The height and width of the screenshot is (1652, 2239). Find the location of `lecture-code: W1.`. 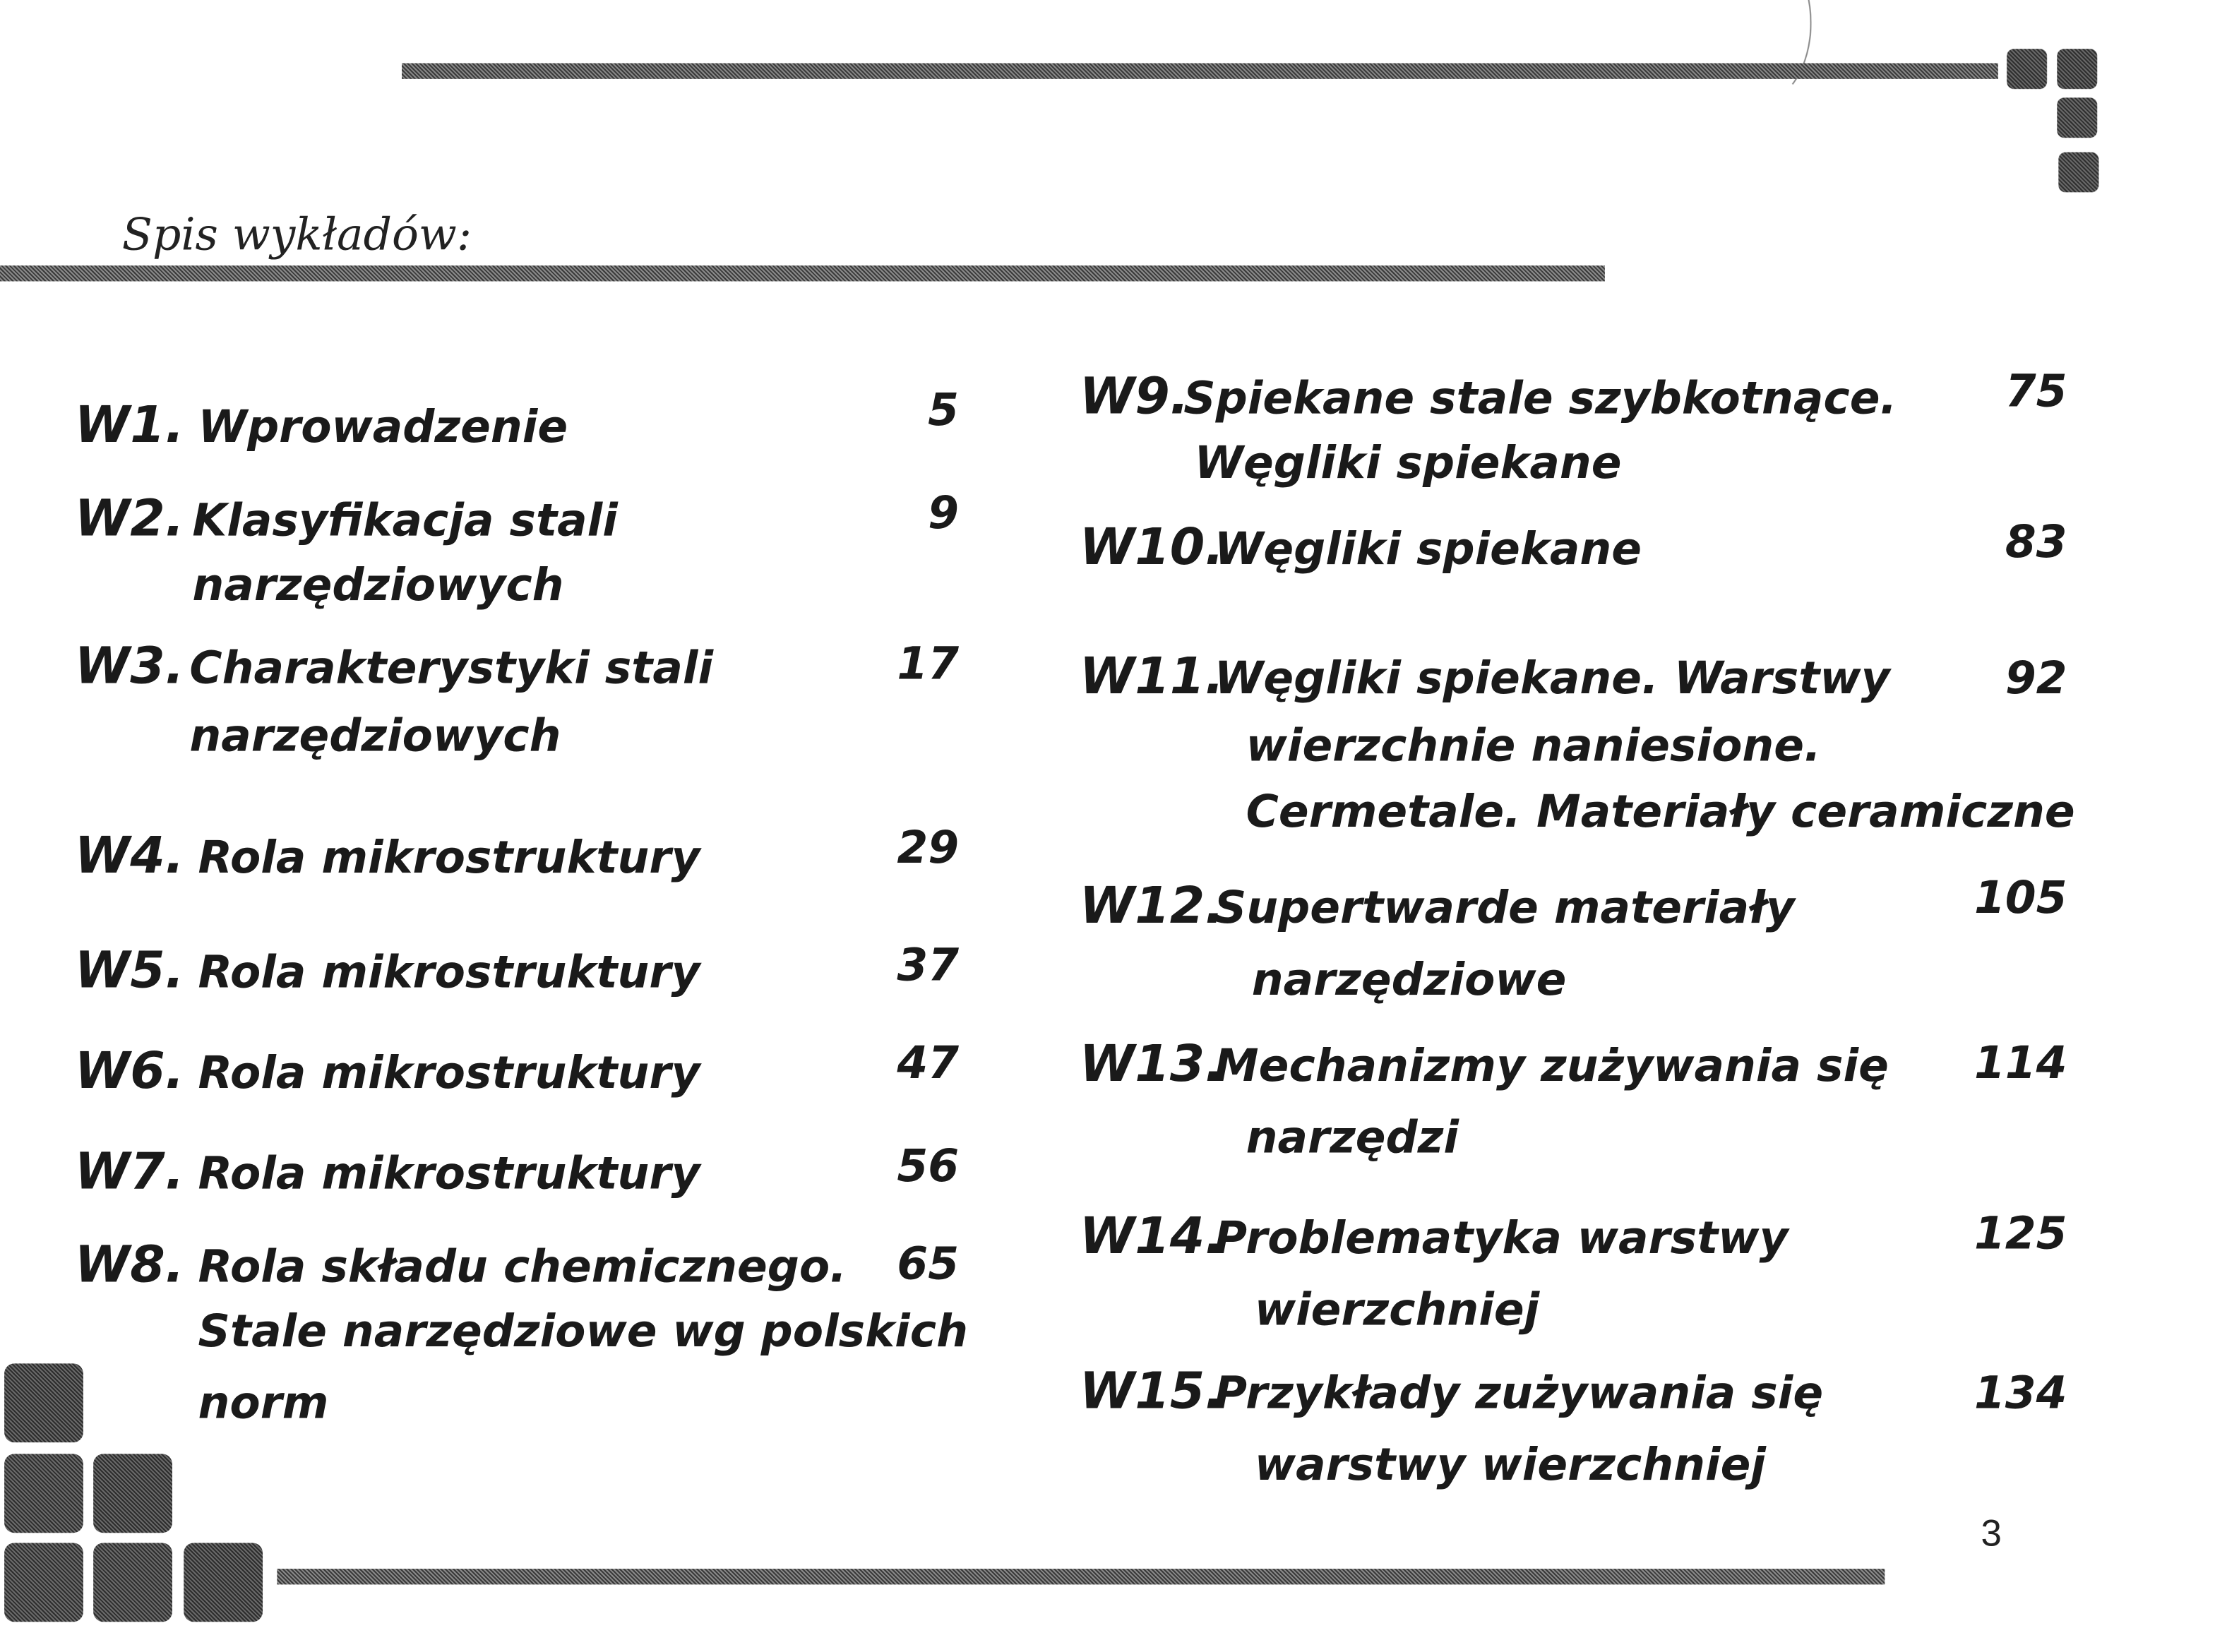

lecture-code: W1. is located at coordinates (129, 426).